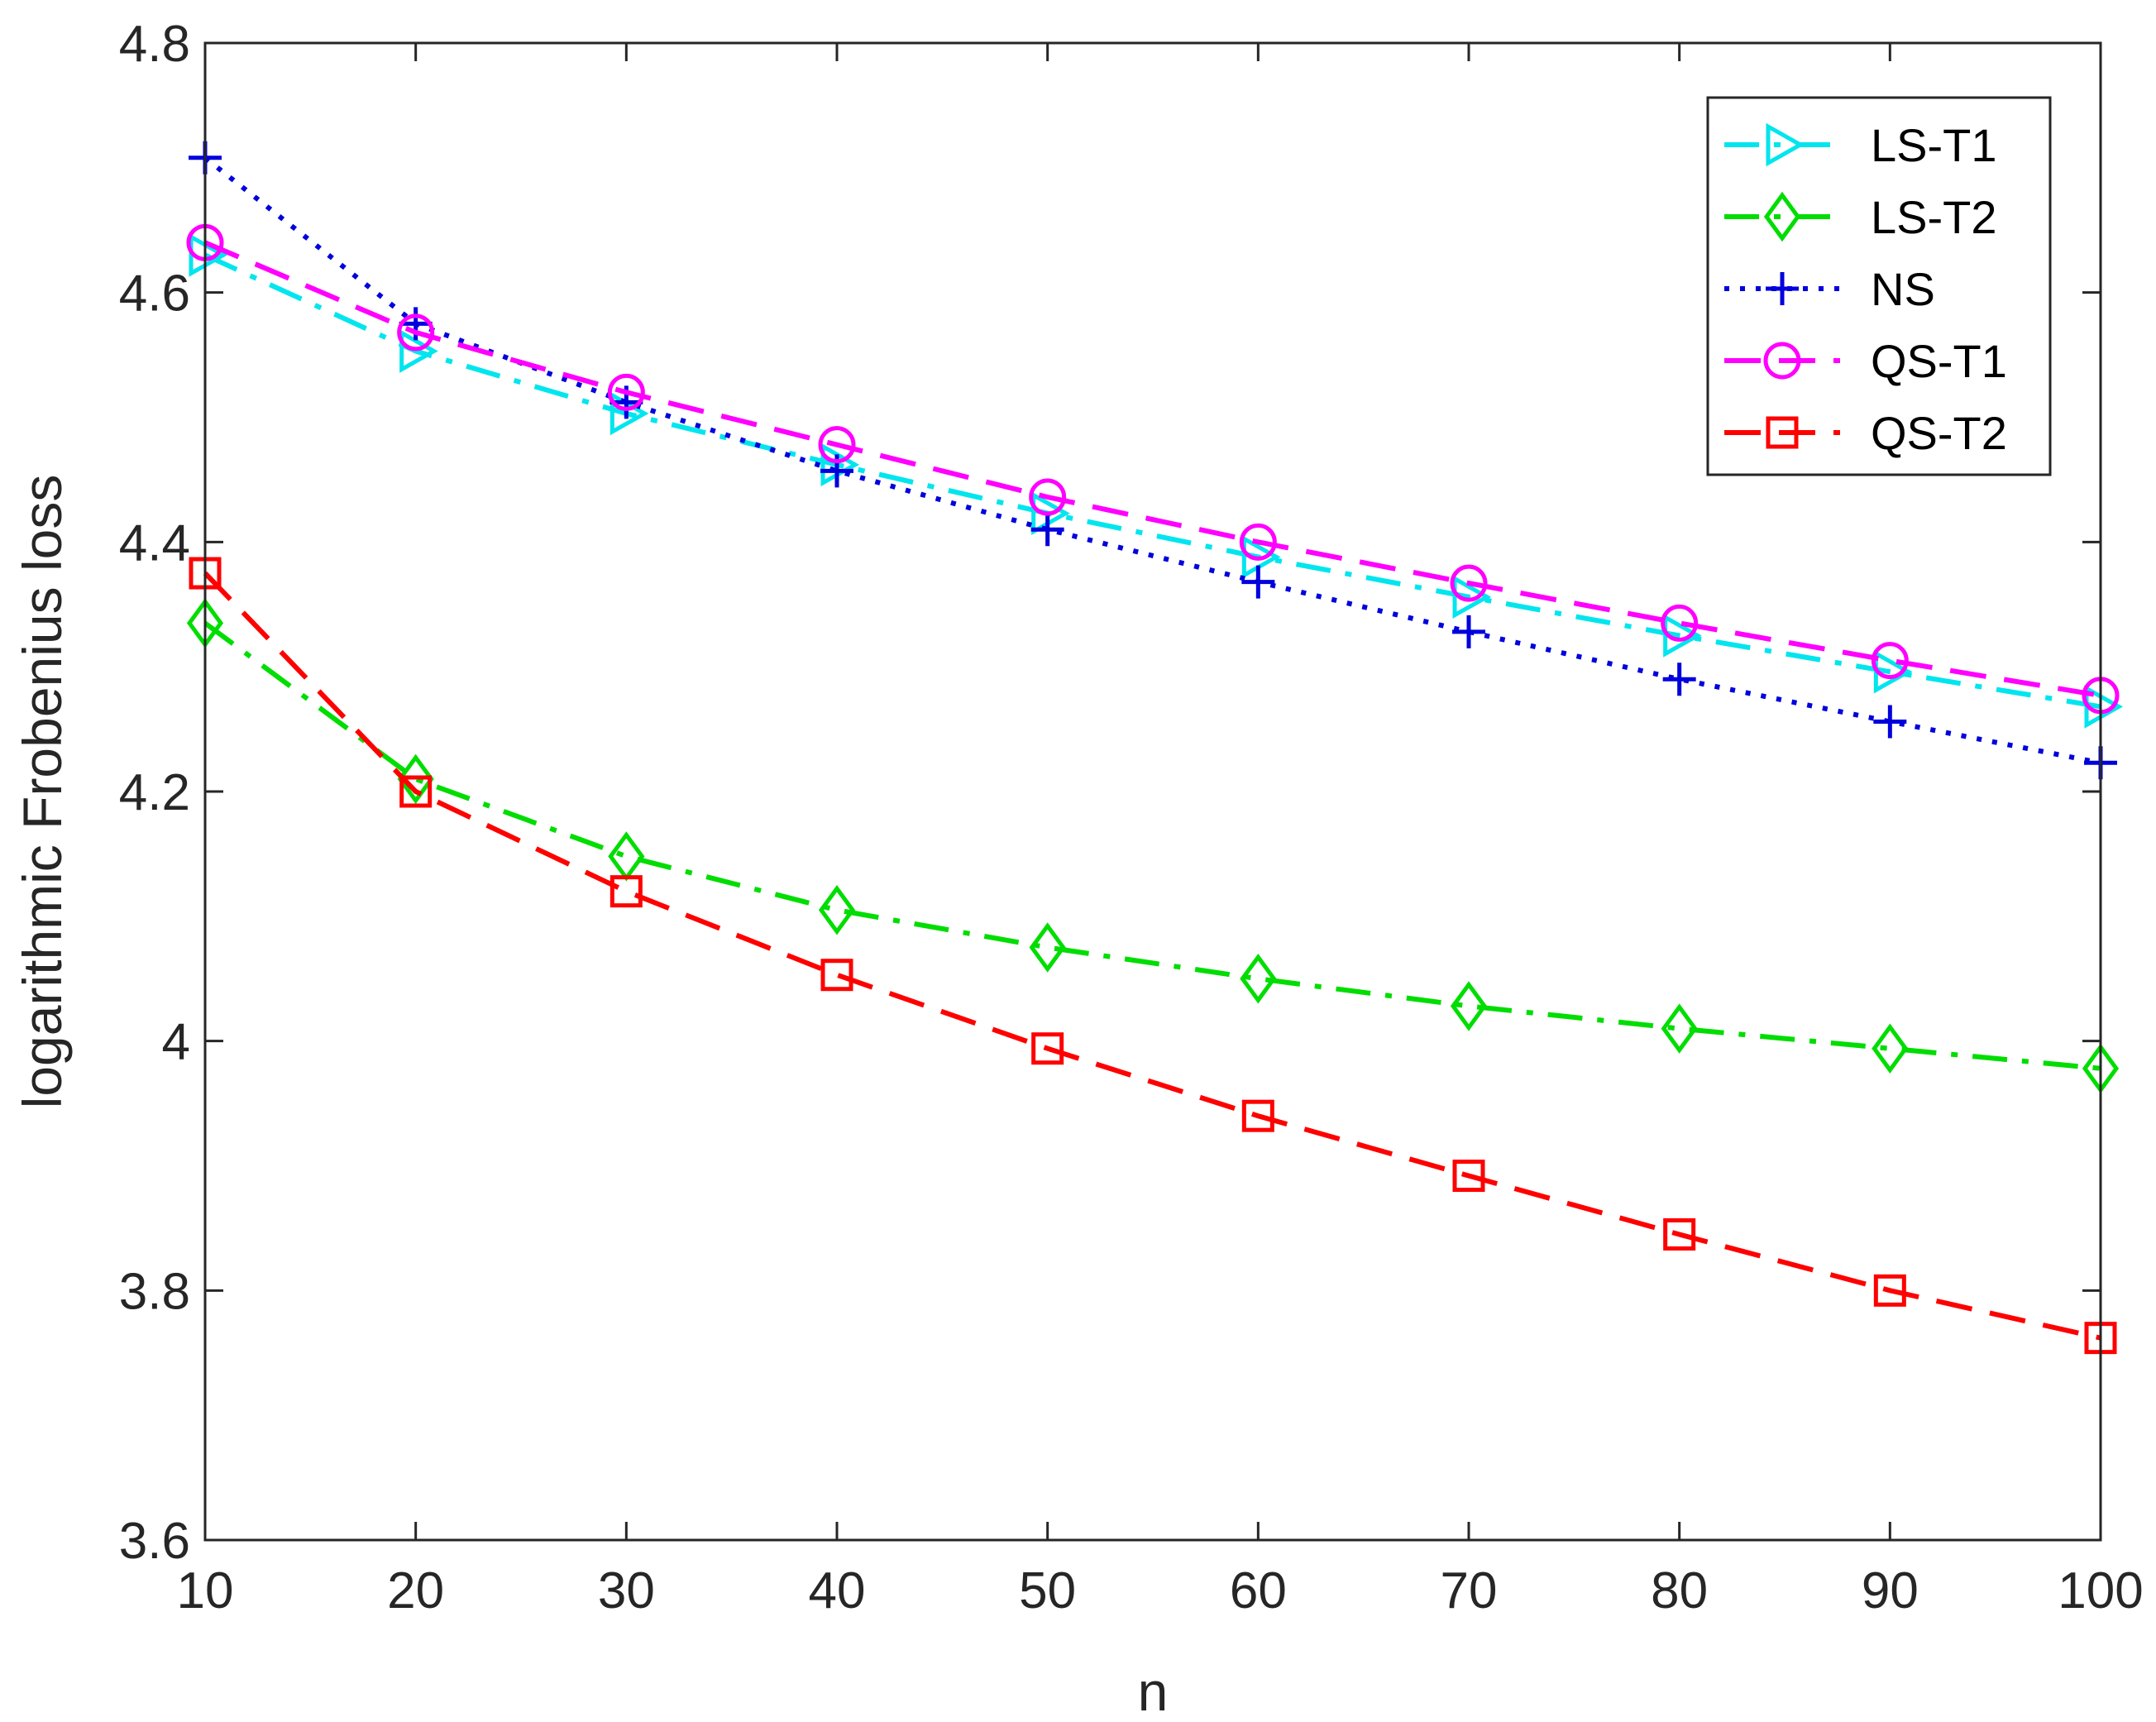 The image size is (2156, 1722). Describe the element at coordinates (837, 1590) in the screenshot. I see `x-tick-label: 40` at that location.